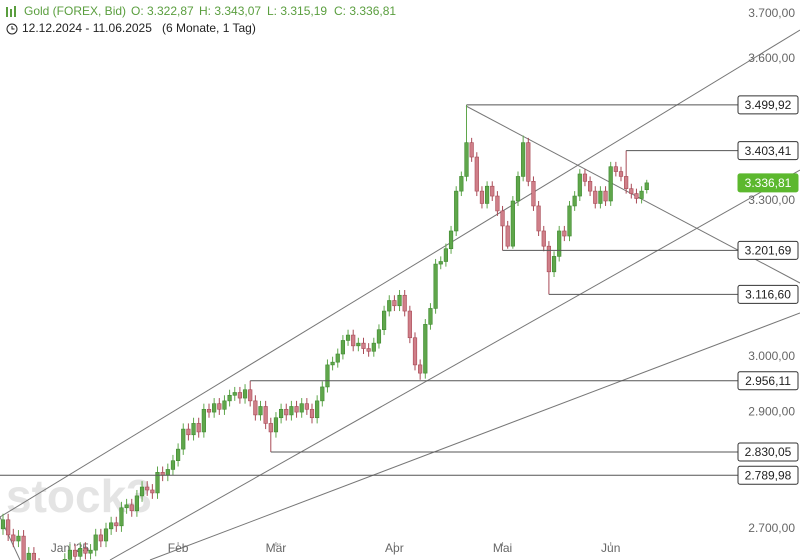  What do you see at coordinates (610, 548) in the screenshot?
I see `x-tick-label: Jun` at bounding box center [610, 548].